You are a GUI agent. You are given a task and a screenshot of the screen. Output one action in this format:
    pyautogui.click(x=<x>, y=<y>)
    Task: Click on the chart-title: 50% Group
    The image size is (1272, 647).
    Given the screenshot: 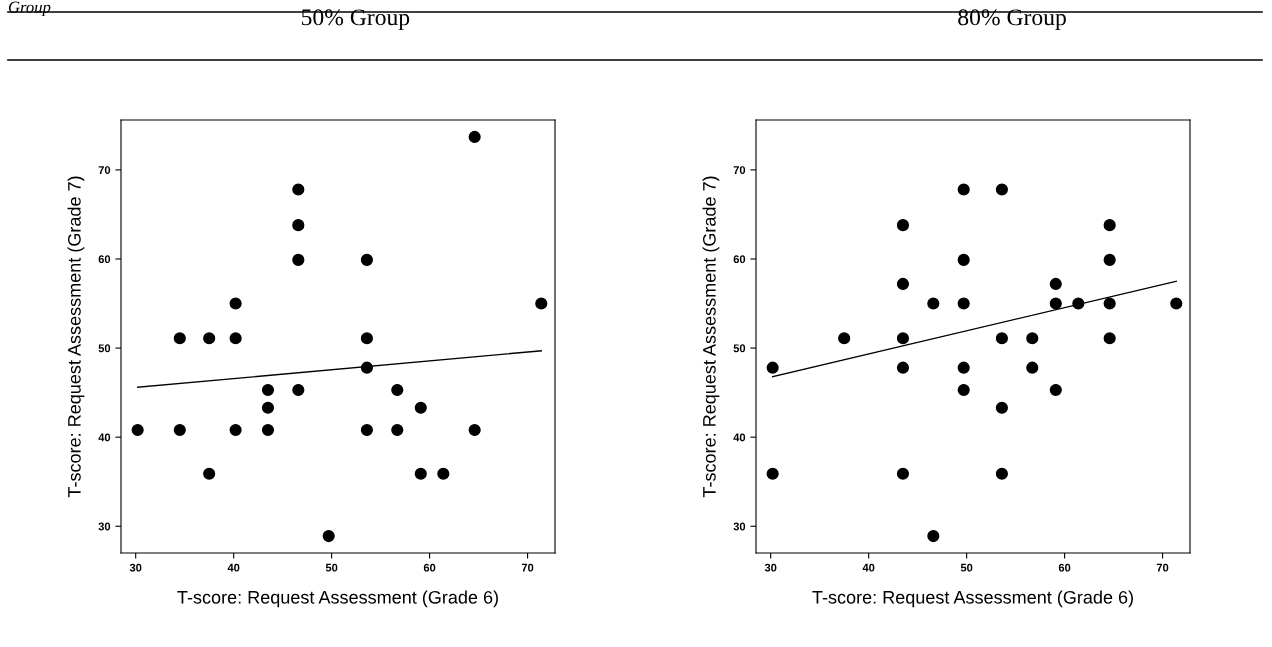 What is the action you would take?
    pyautogui.click(x=355, y=20)
    